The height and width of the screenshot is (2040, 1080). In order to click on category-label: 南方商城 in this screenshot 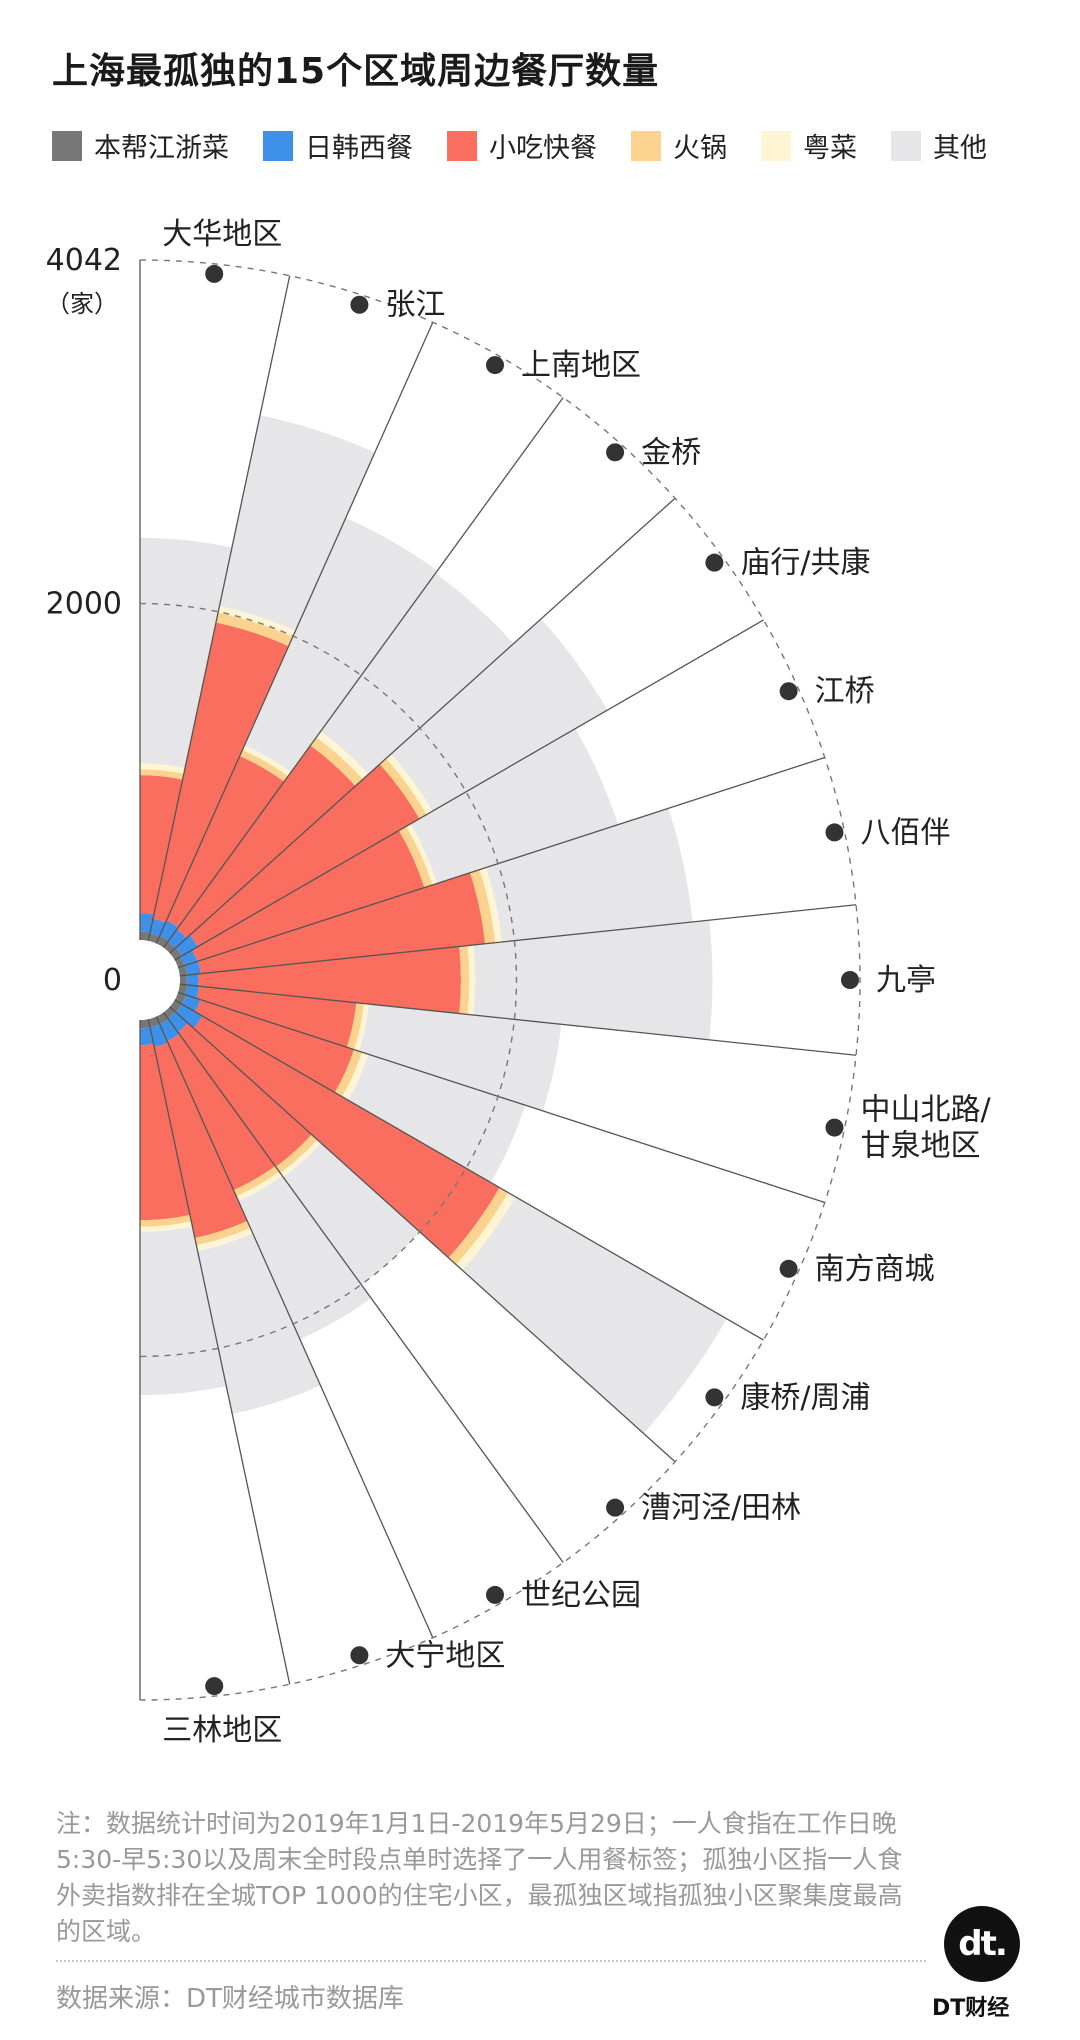, I will do `click(875, 1269)`.